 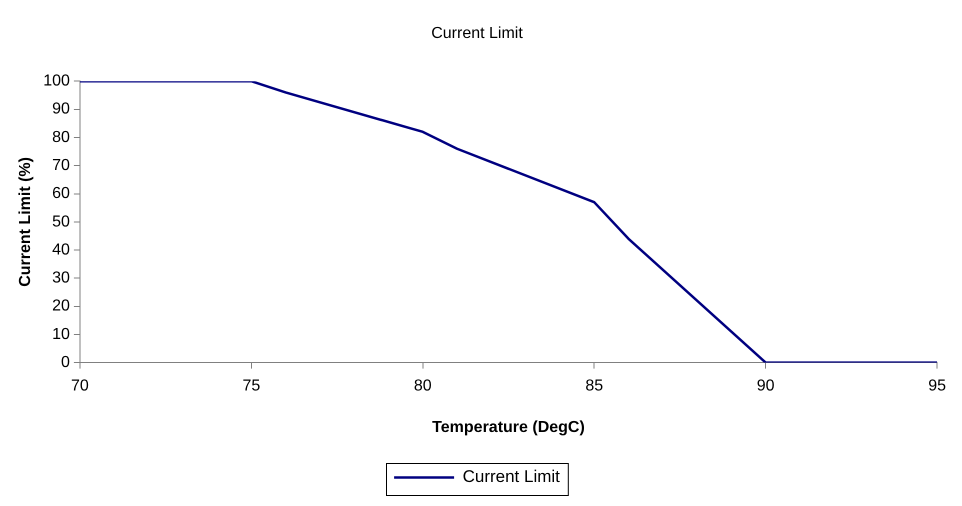 I want to click on x-axis-title: Temperature (DegC), so click(x=508, y=427).